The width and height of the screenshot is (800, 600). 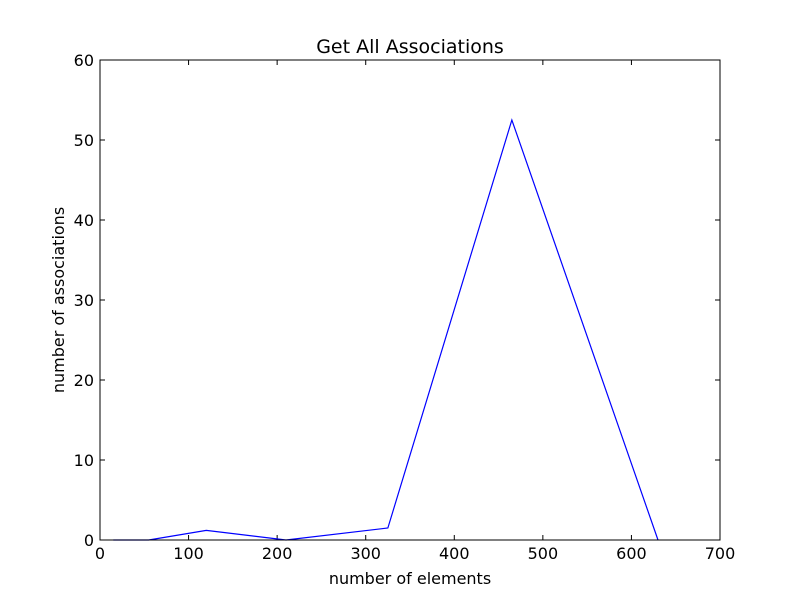 What do you see at coordinates (543, 553) in the screenshot?
I see `x-tick-label: 500` at bounding box center [543, 553].